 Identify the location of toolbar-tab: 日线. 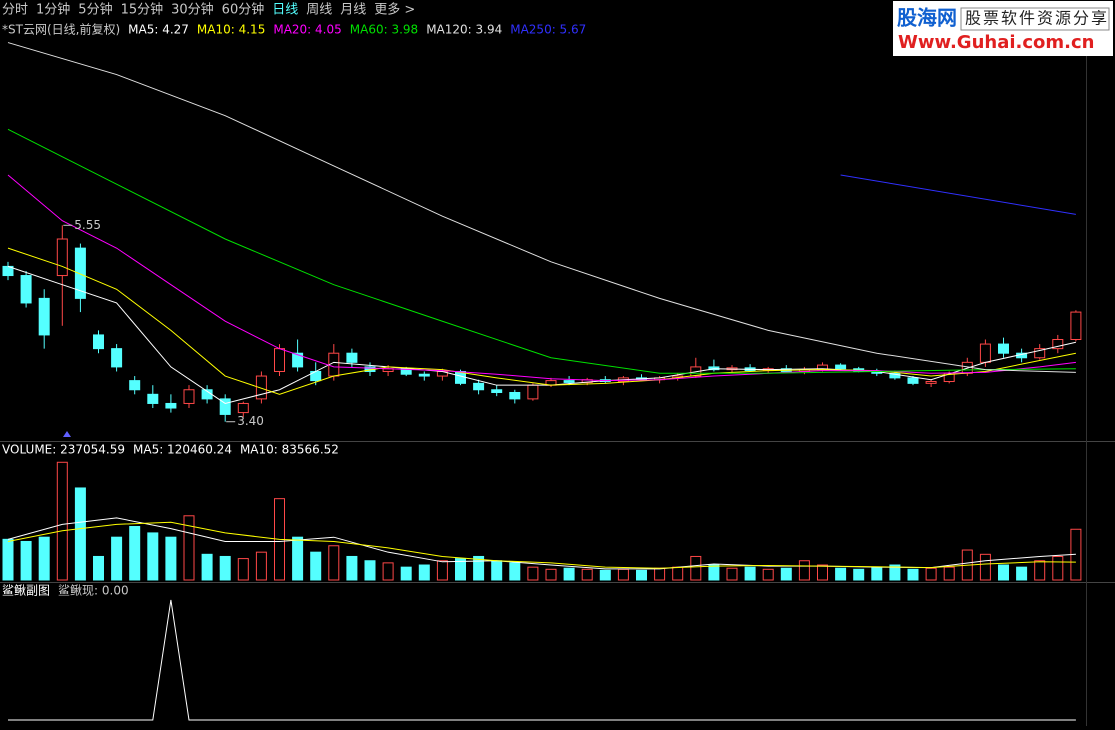
(285, 10).